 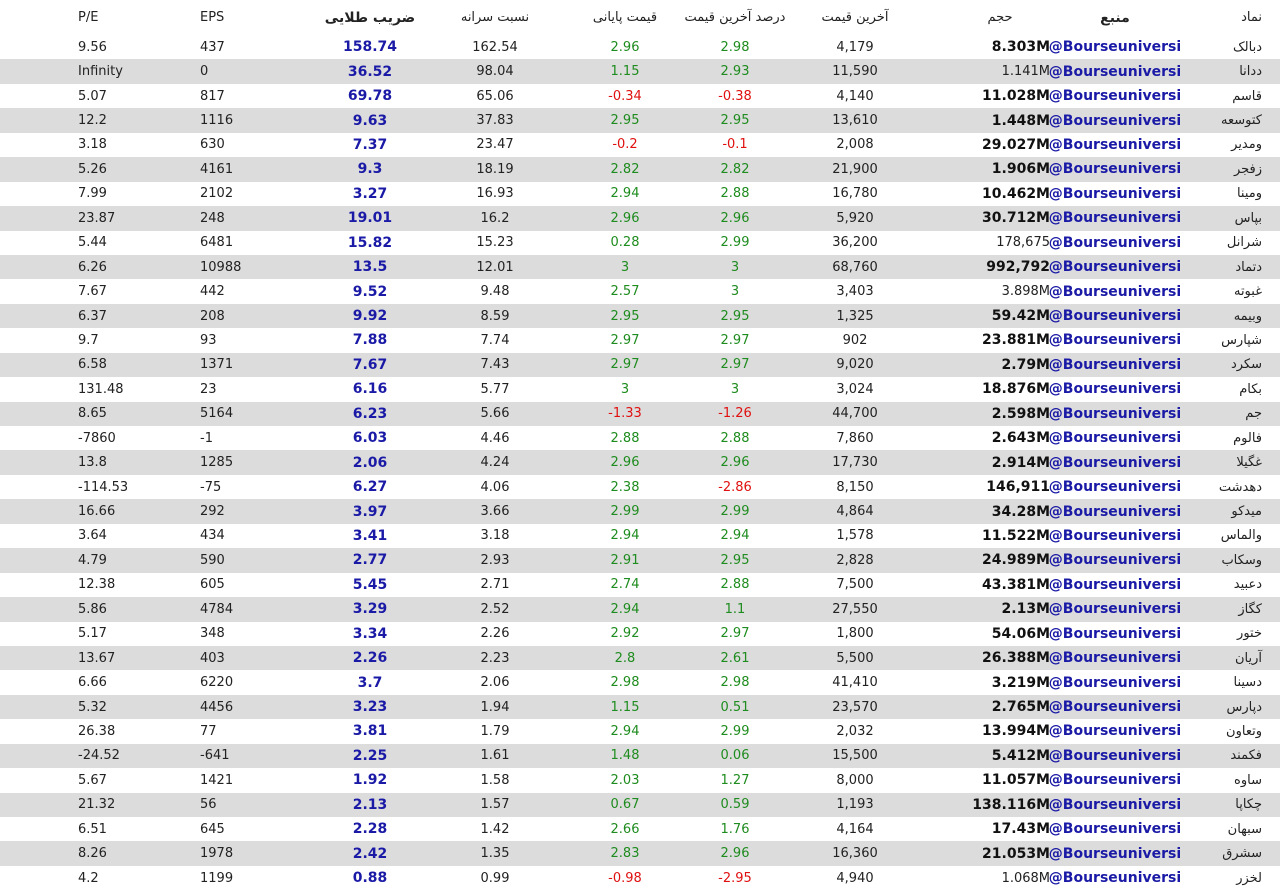 What do you see at coordinates (735, 145) in the screenshot?
I see `cell-last-price-percent: -0.1` at bounding box center [735, 145].